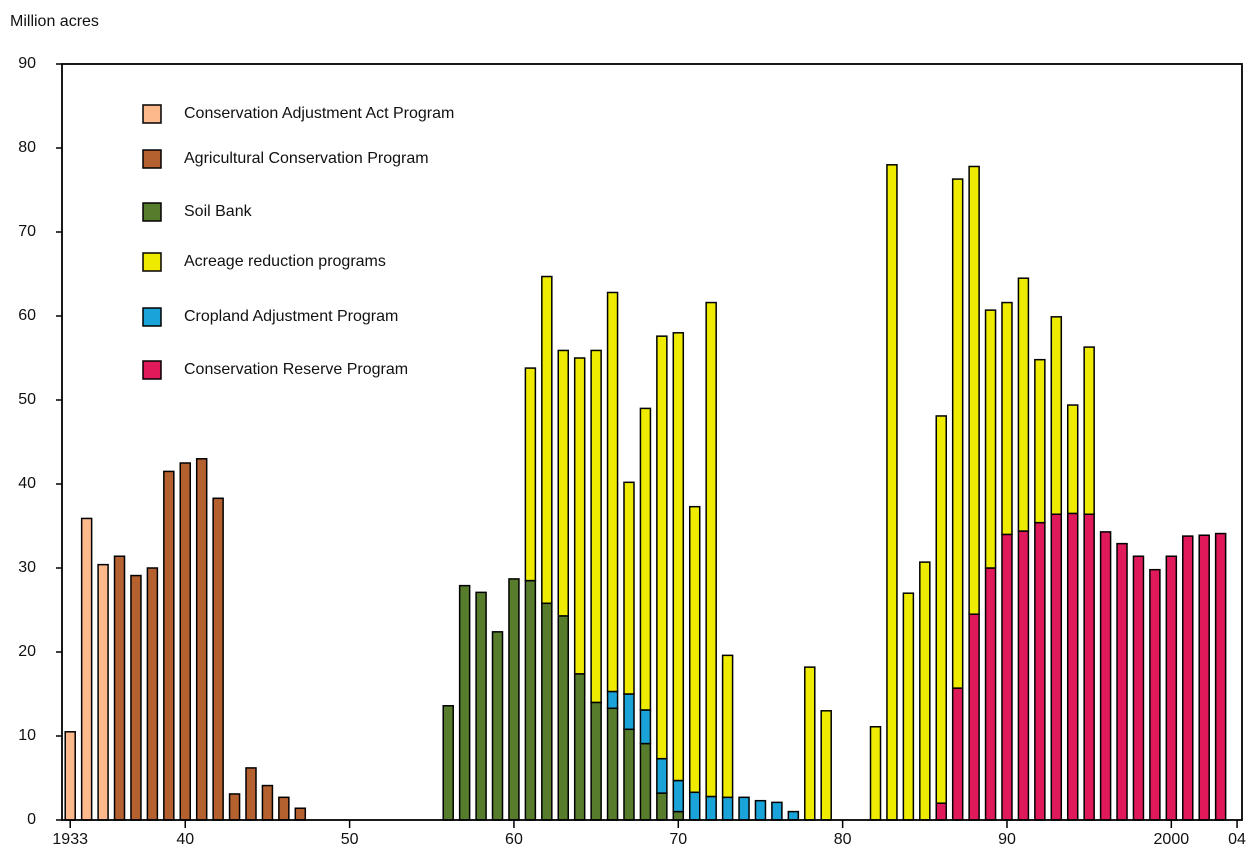 This screenshot has width=1250, height=863. I want to click on legend-label: Acreage reduction programs, so click(285, 261).